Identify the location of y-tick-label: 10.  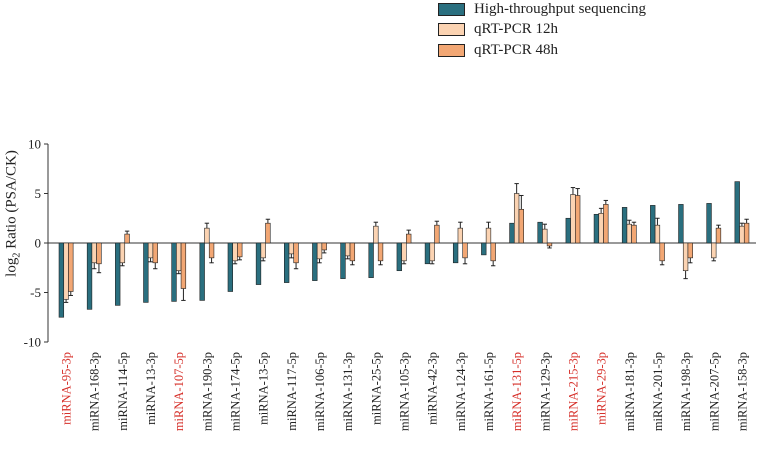
(34, 144).